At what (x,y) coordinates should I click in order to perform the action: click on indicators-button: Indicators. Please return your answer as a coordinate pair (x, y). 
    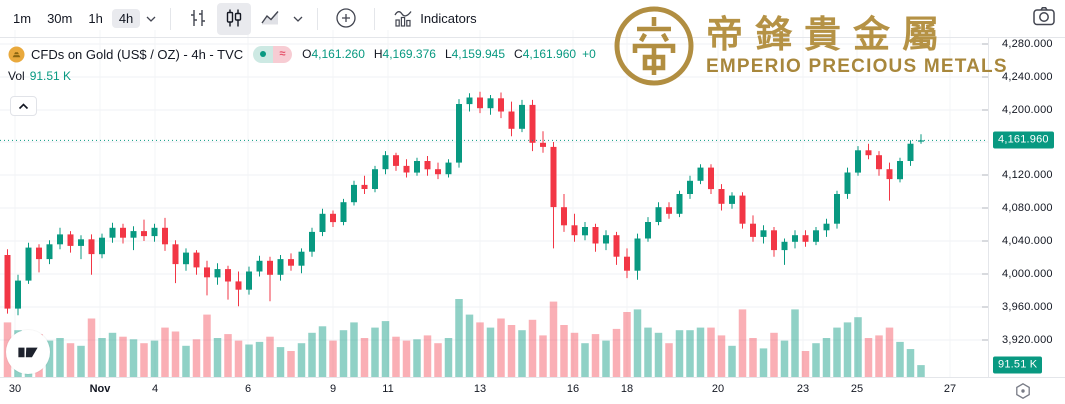
    Looking at the image, I should click on (434, 19).